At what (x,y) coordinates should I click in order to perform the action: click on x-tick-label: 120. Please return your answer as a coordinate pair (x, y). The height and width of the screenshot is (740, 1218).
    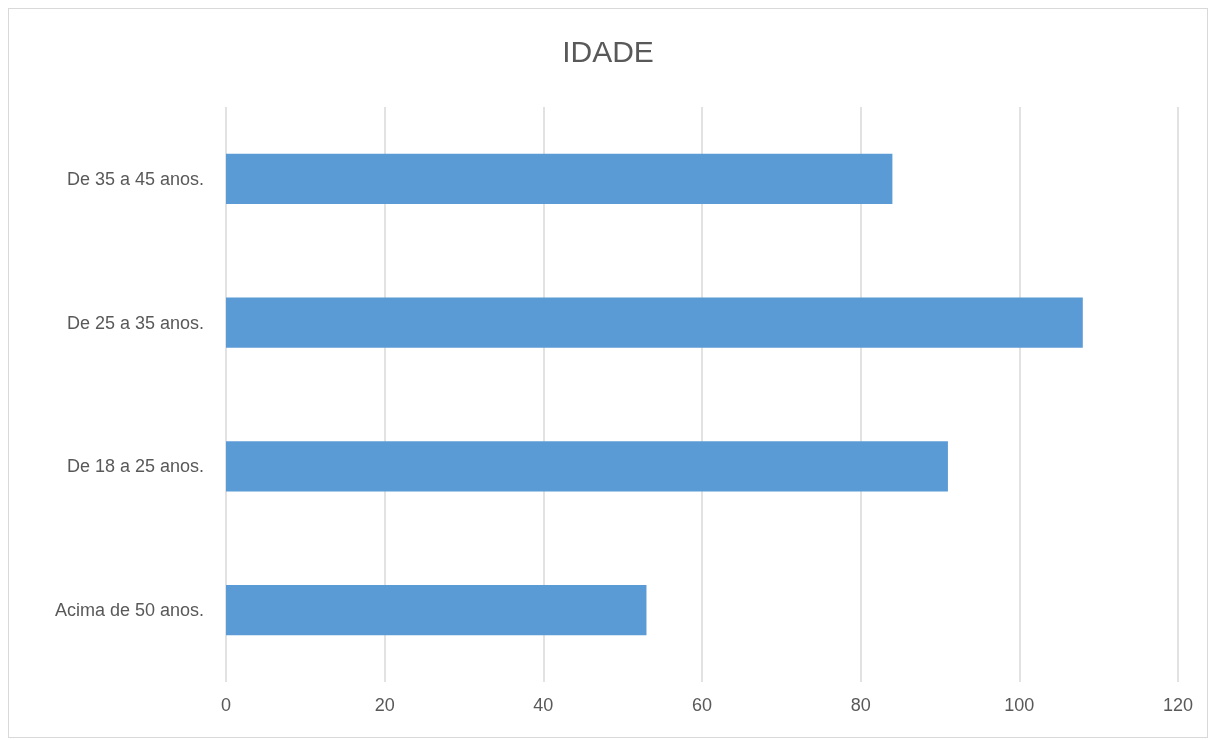
    Looking at the image, I should click on (1178, 705).